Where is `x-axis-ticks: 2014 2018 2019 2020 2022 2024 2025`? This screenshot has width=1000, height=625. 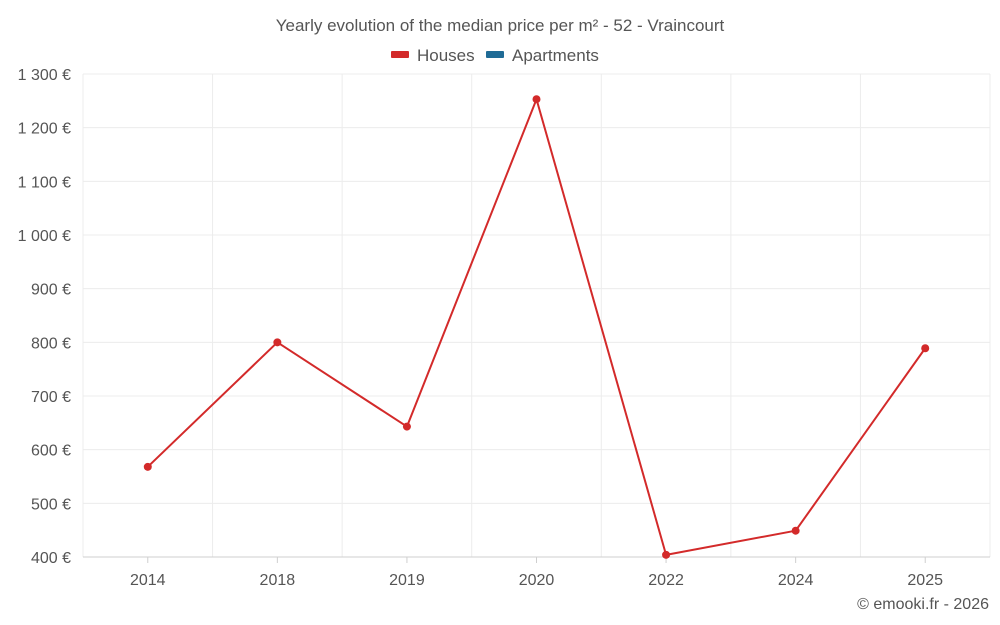 x-axis-ticks: 2014 2018 2019 2020 2022 2024 2025 is located at coordinates (536, 573).